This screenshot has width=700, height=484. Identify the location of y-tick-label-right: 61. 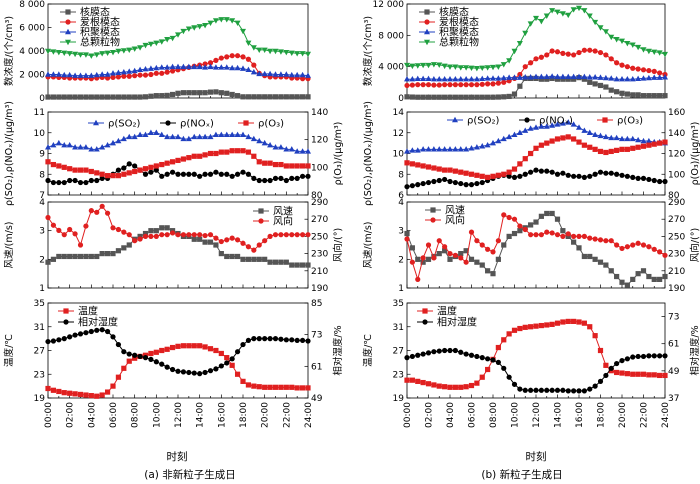
(673, 345).